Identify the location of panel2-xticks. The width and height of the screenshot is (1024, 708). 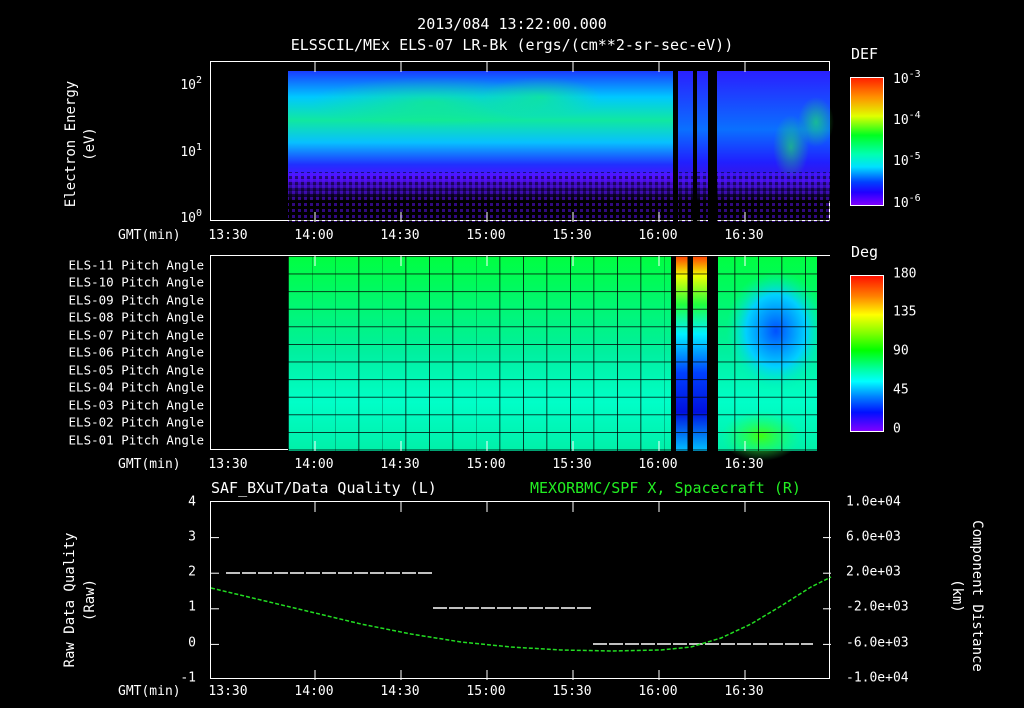
(530, 353).